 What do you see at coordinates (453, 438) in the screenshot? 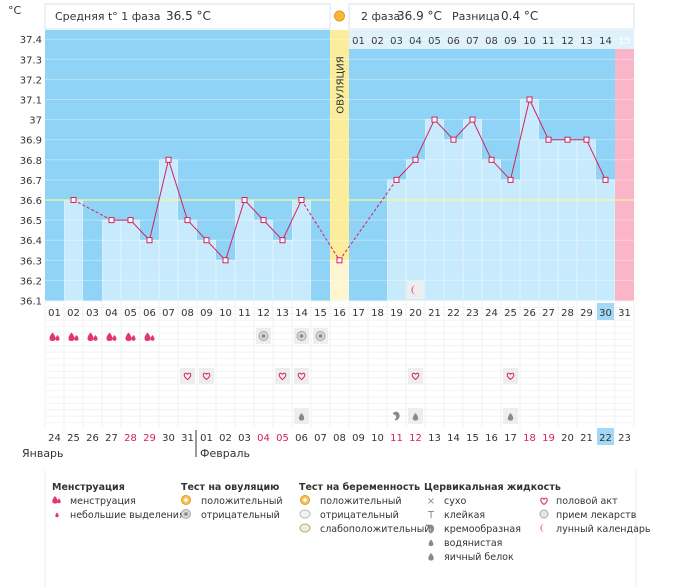
I see `calendar-day-label: 14` at bounding box center [453, 438].